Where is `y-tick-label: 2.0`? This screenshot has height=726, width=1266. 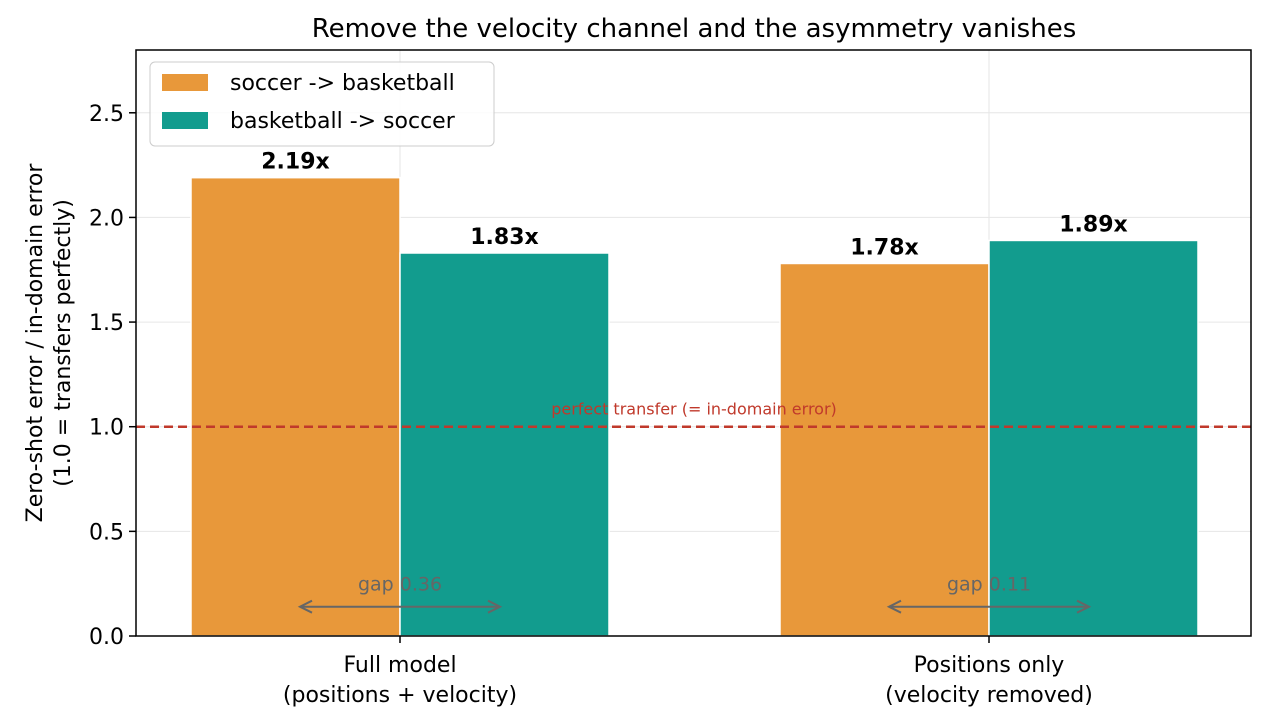
y-tick-label: 2.0 is located at coordinates (106, 218).